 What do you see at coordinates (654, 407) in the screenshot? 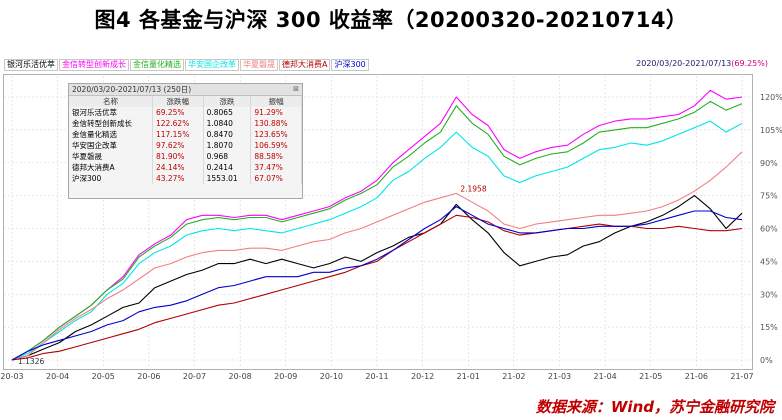
I see `source-note: 数据来源：Wind，苏宁金融研究院` at bounding box center [654, 407].